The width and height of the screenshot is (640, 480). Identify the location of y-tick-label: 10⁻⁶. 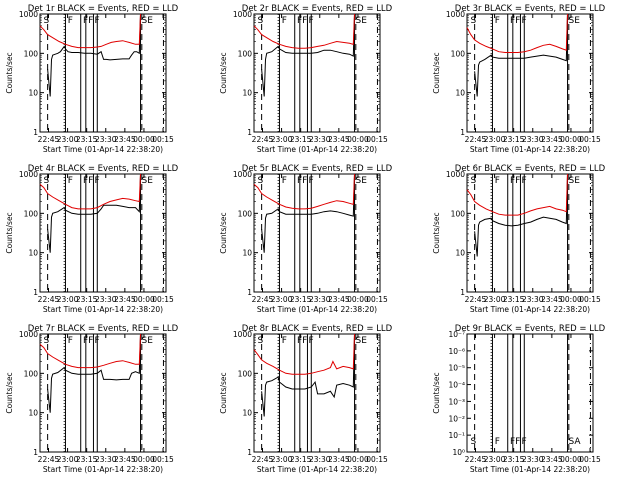
(456, 351).